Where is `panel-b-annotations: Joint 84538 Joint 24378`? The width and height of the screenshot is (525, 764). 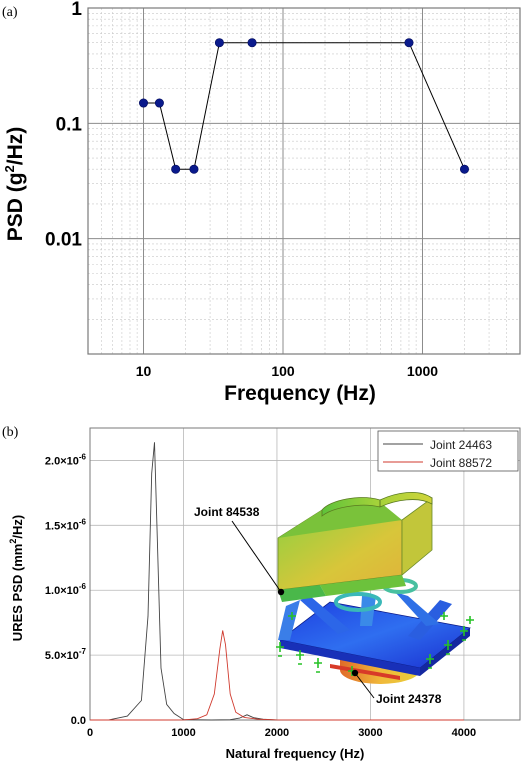
panel-b-annotations: Joint 84538 Joint 24378 is located at coordinates (318, 605).